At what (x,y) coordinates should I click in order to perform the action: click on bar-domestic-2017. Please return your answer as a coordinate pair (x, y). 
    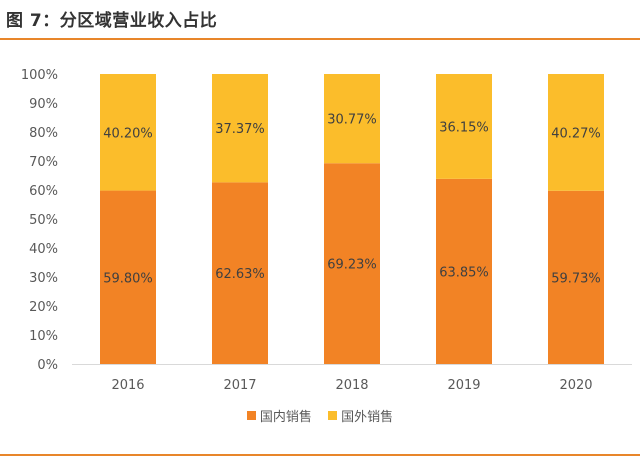
    Looking at the image, I should click on (240, 273).